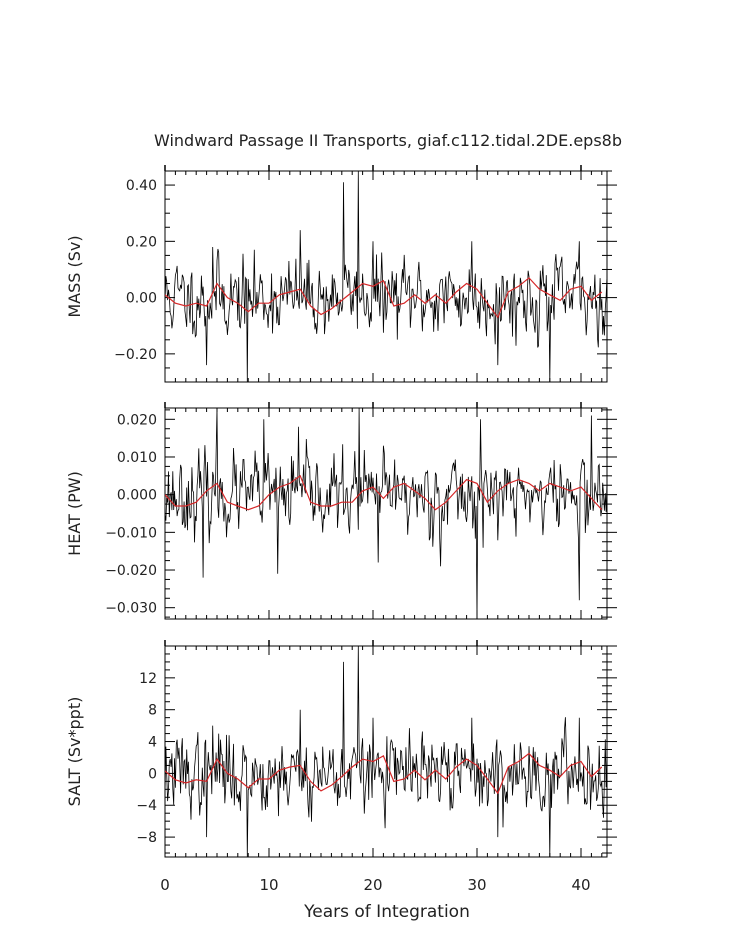 This screenshot has height=945, width=733. I want to click on y-tick-label: 8, so click(152, 711).